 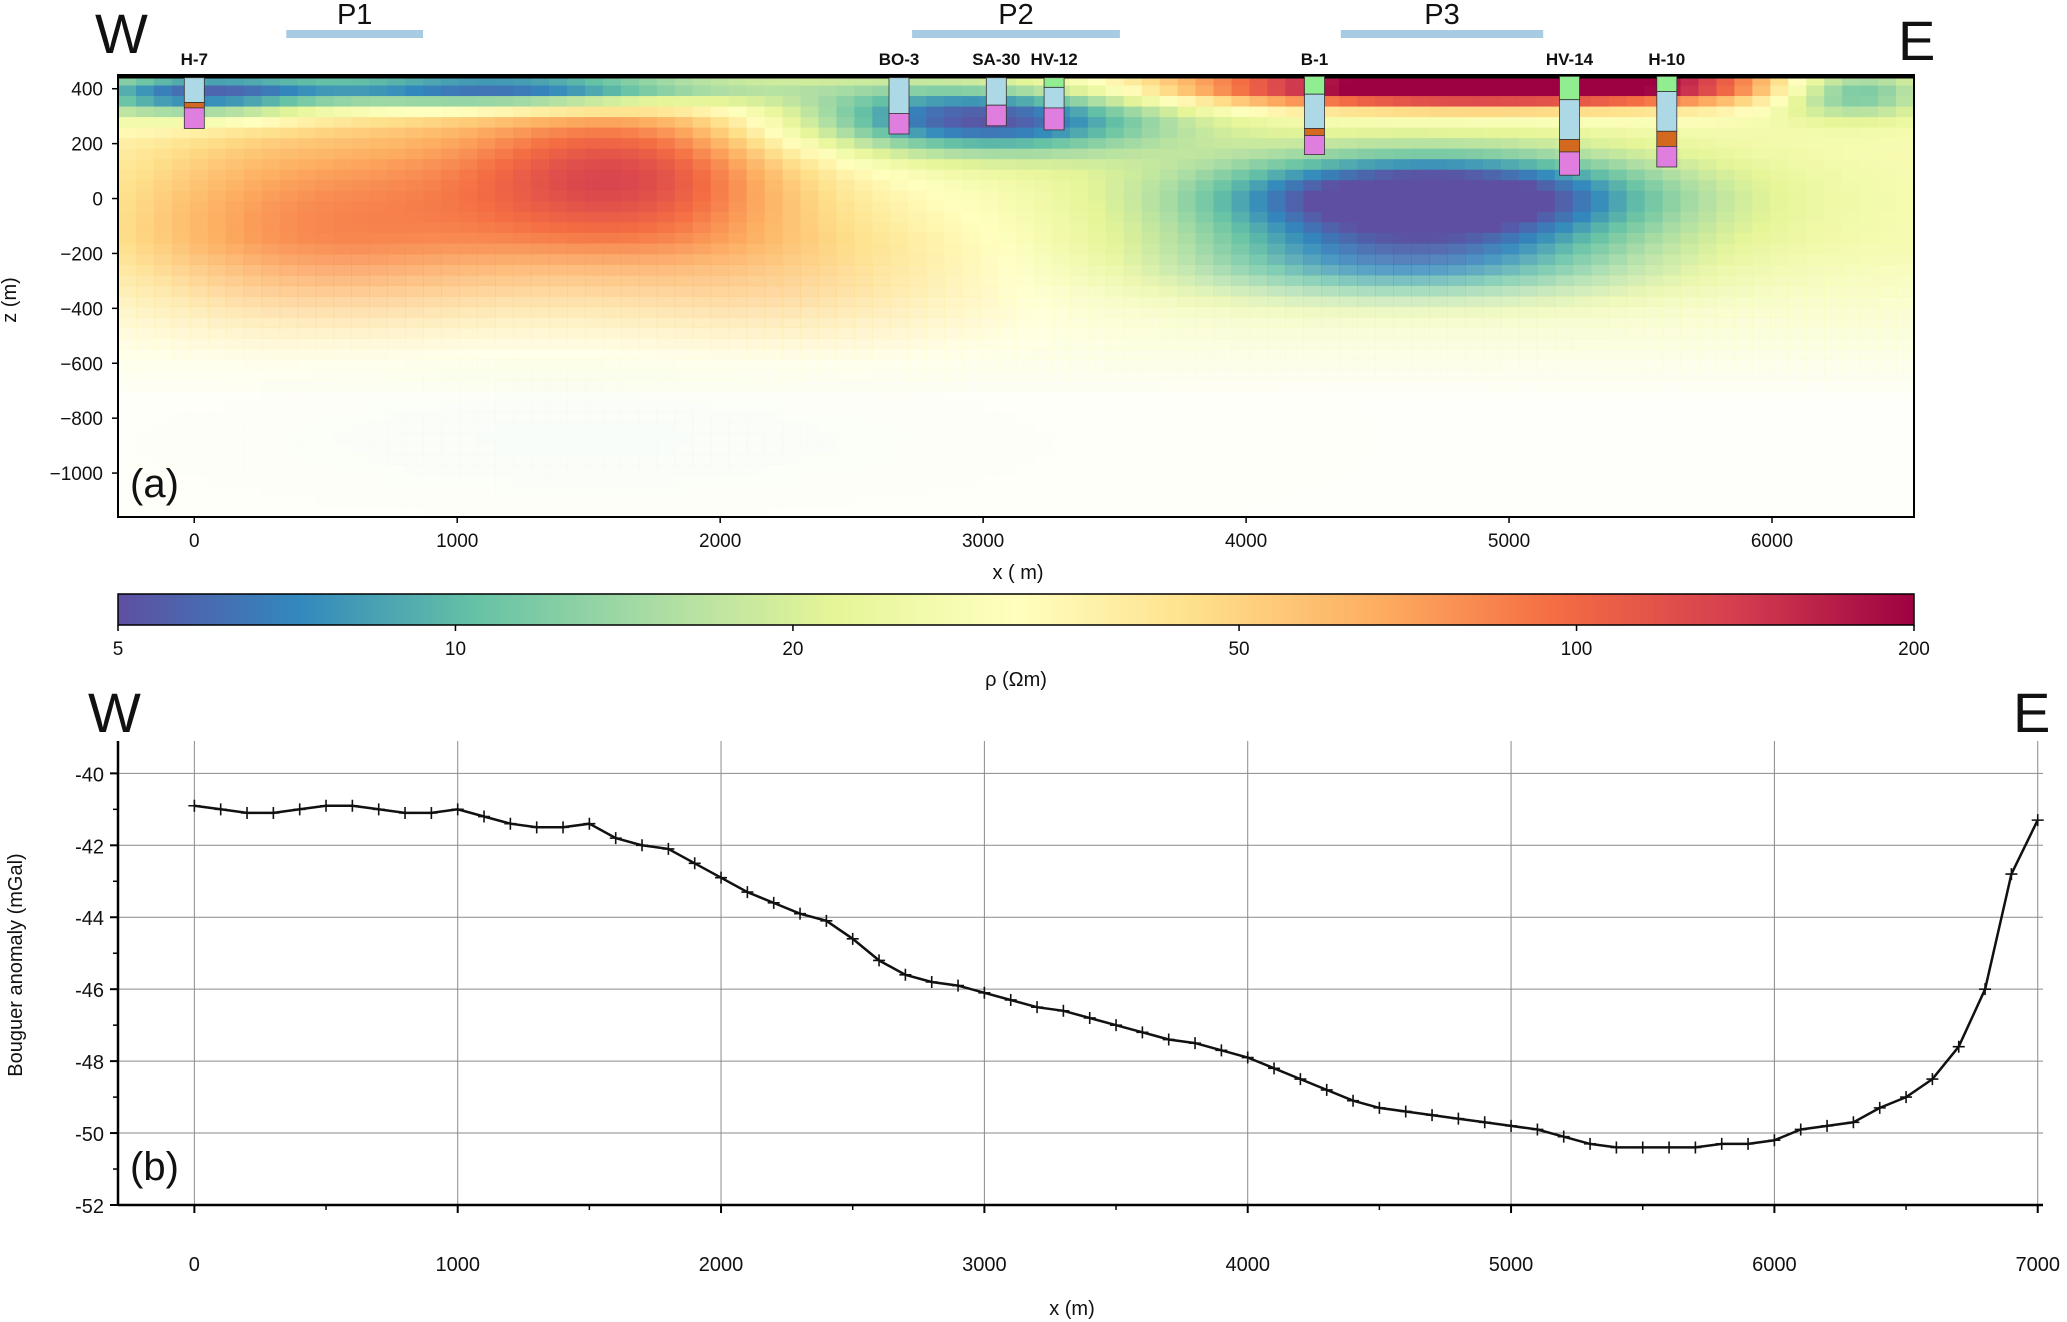 I want to click on colorbar-label: ρ (Ωm), so click(x=1016, y=680).